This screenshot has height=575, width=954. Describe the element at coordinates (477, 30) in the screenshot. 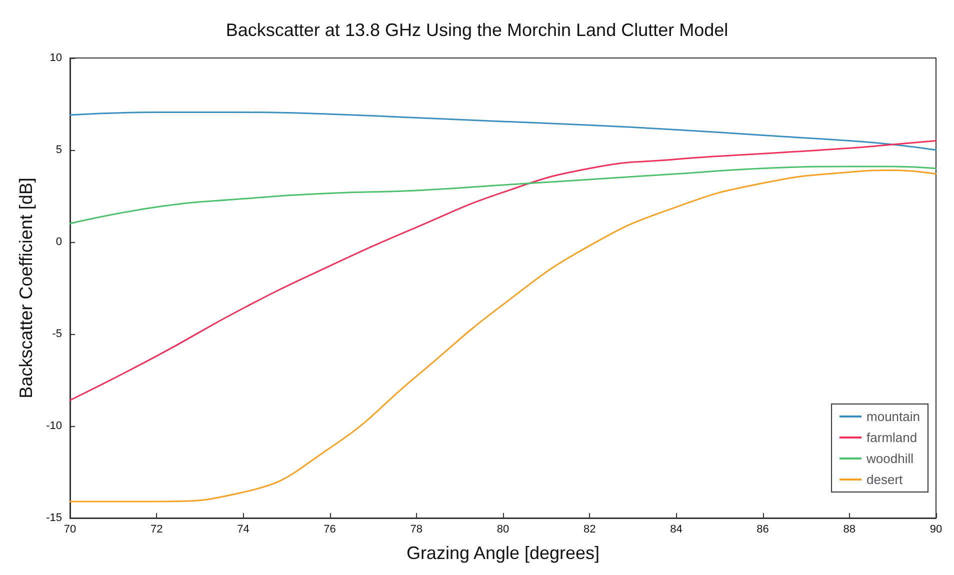

I see `chart-title: Backscatter at 13.8 GHz Using the Morchin Land Clutter Model` at that location.